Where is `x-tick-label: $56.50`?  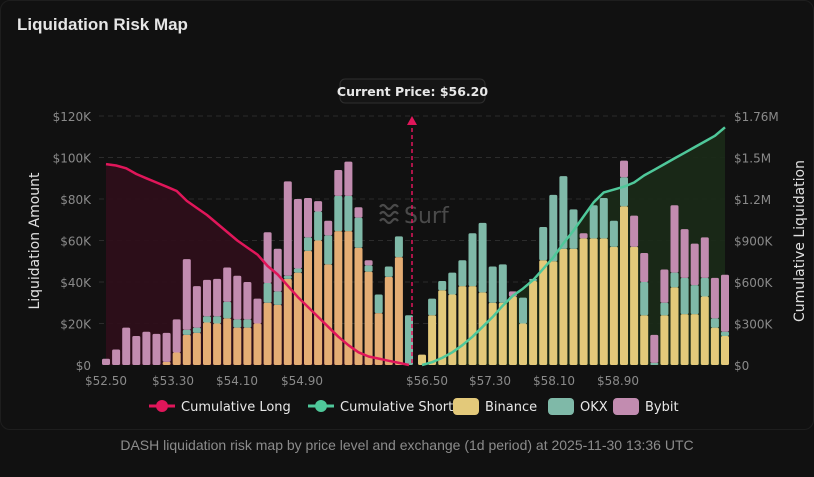
x-tick-label: $56.50 is located at coordinates (427, 381).